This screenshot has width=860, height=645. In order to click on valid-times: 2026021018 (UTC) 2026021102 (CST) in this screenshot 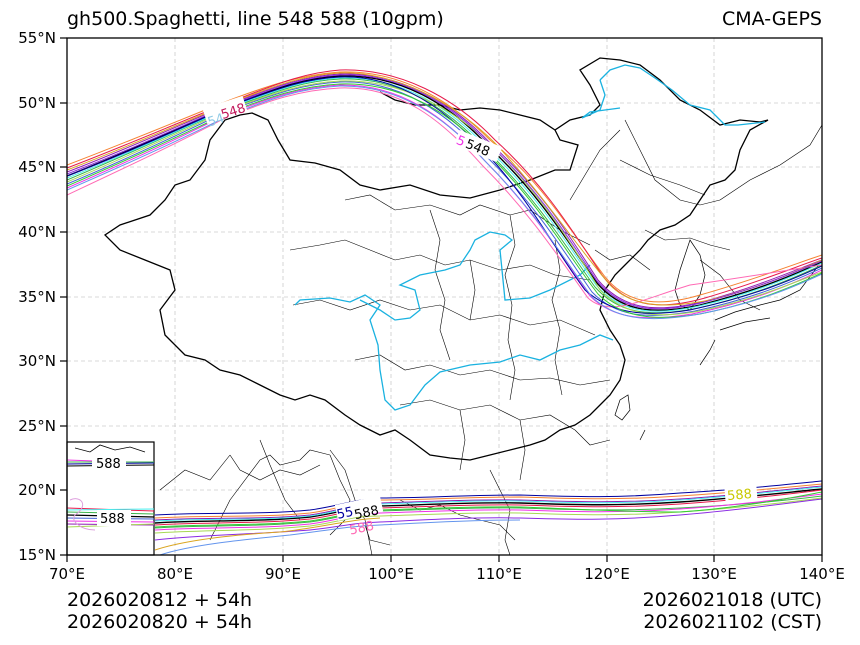, I will do `click(732, 611)`.